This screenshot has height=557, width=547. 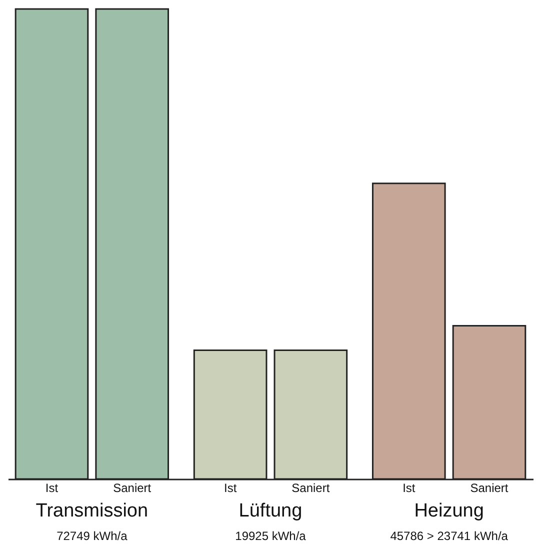 I want to click on text: 19925 kWh/a, so click(x=270, y=536).